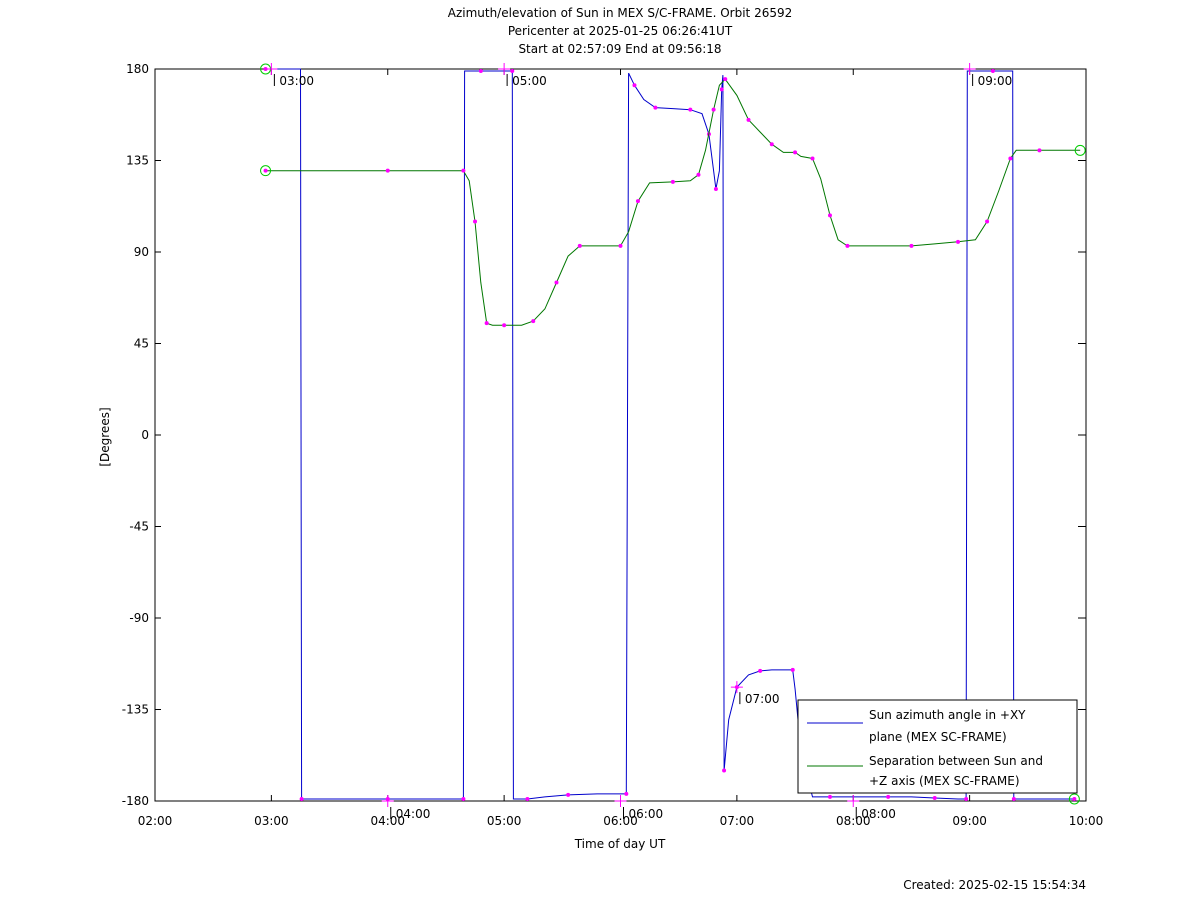 The height and width of the screenshot is (901, 1200). Describe the element at coordinates (141, 252) in the screenshot. I see `y-tick-label: 90` at that location.